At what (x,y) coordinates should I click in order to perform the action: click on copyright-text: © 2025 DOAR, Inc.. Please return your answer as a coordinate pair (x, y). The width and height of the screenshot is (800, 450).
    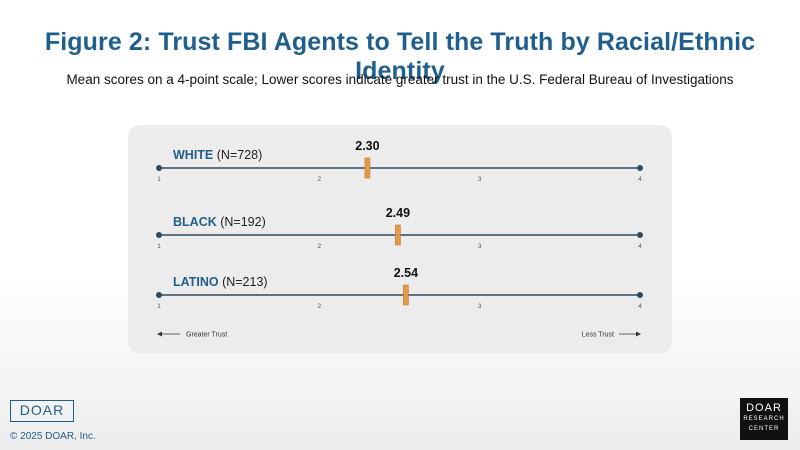
    Looking at the image, I should click on (53, 436).